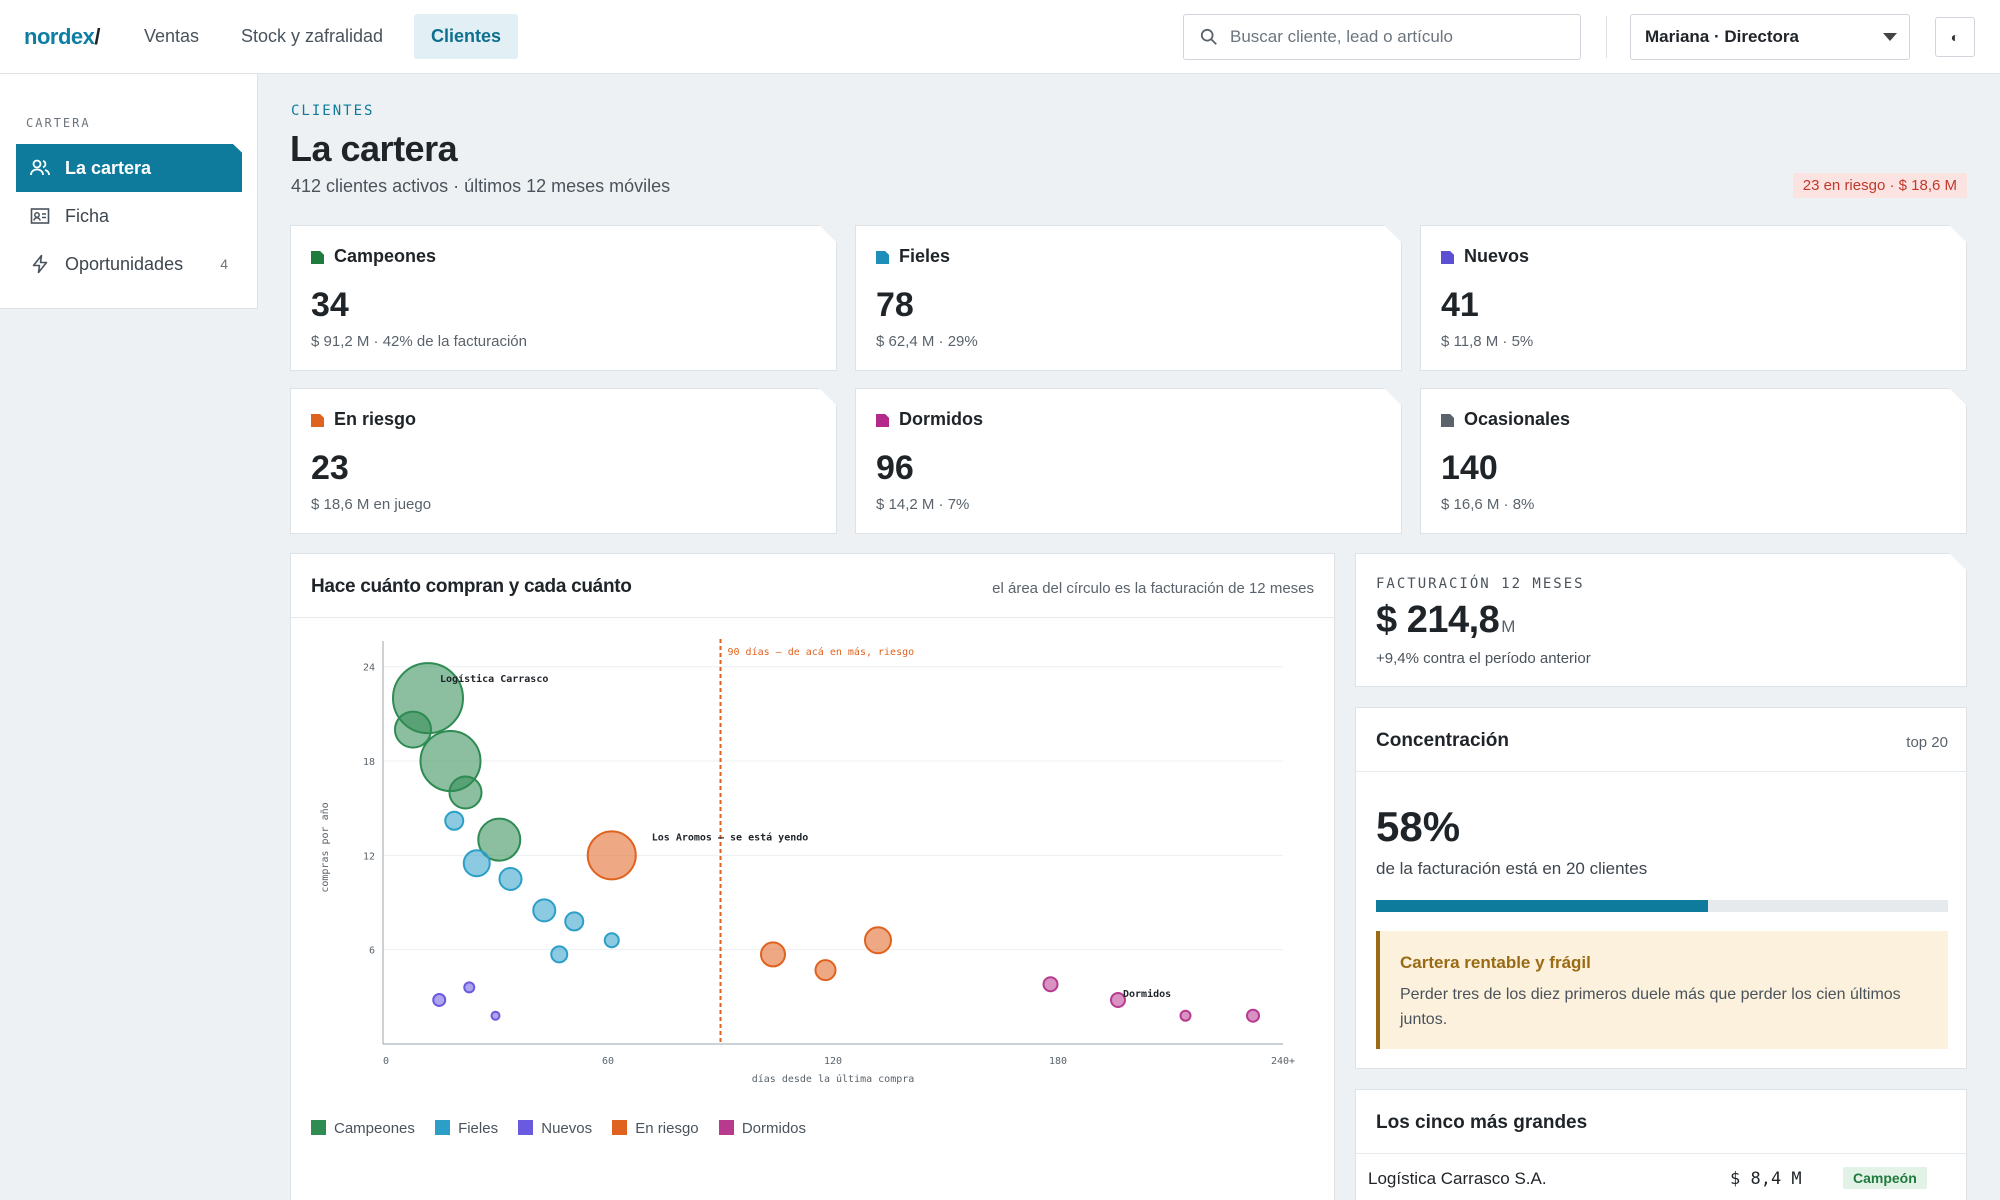  I want to click on sidebar-item-label: Oportunidades, so click(124, 264).